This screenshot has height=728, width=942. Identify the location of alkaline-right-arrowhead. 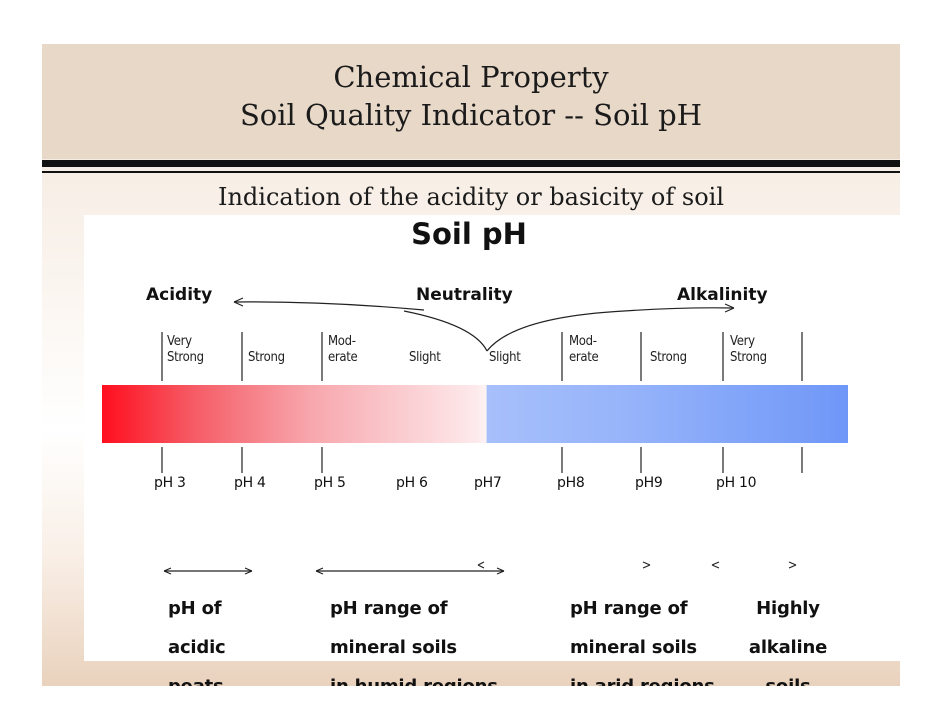
(792, 565).